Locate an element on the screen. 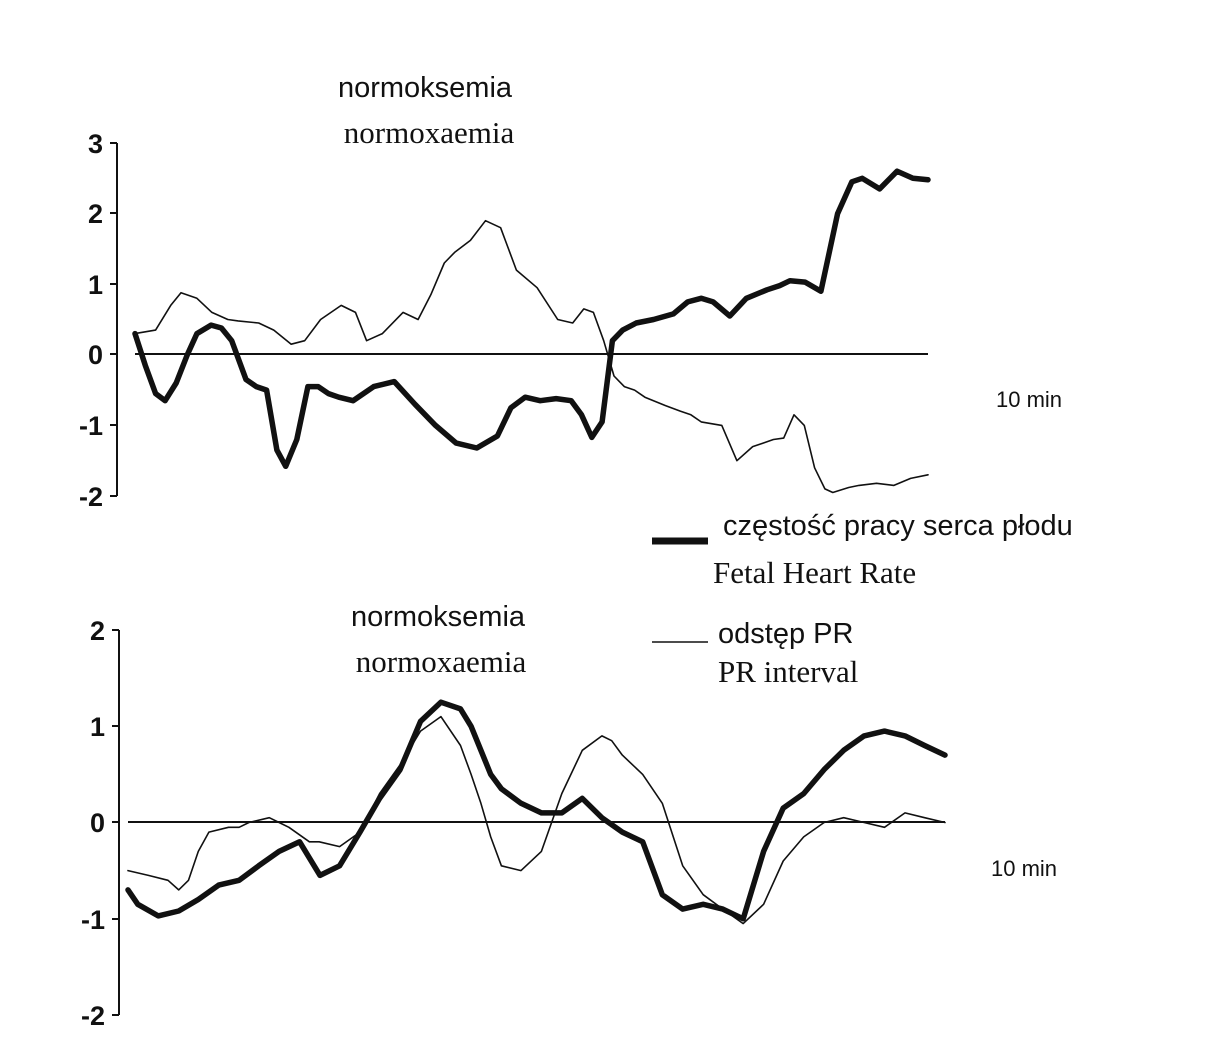 Image resolution: width=1225 pixels, height=1043 pixels. chart-top-tick-label-3: 3 is located at coordinates (95, 144).